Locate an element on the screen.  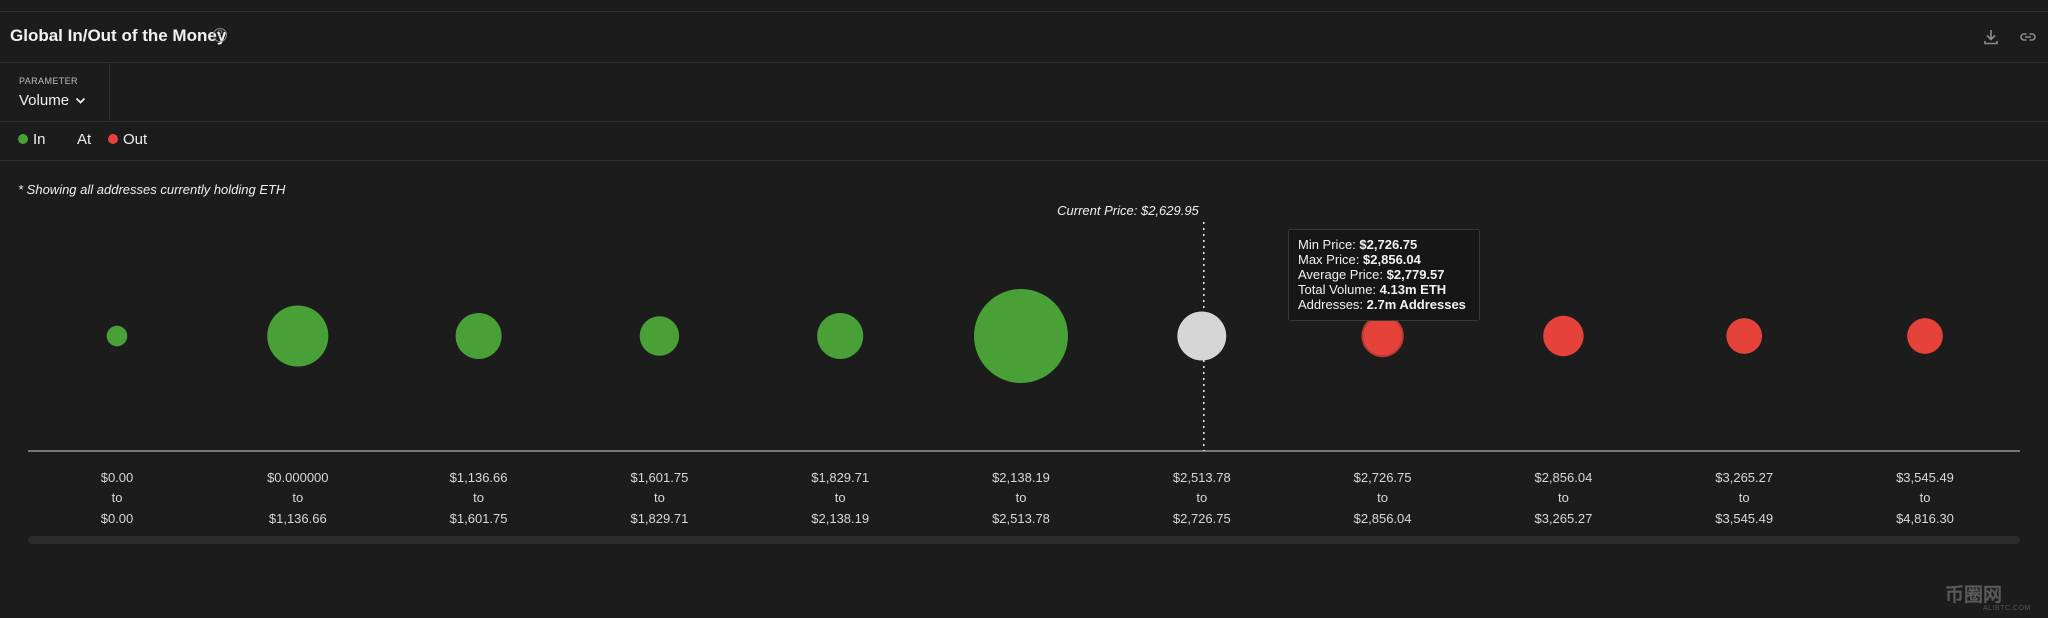
chart-header: Global In/Out of the Money ? is located at coordinates (1024, 37).